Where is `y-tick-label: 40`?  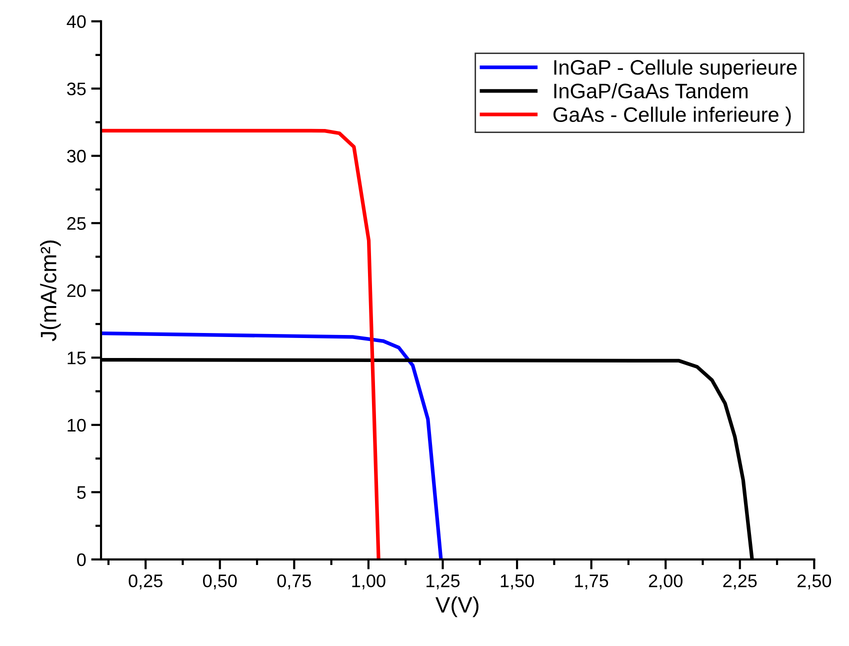
y-tick-label: 40 is located at coordinates (76, 21).